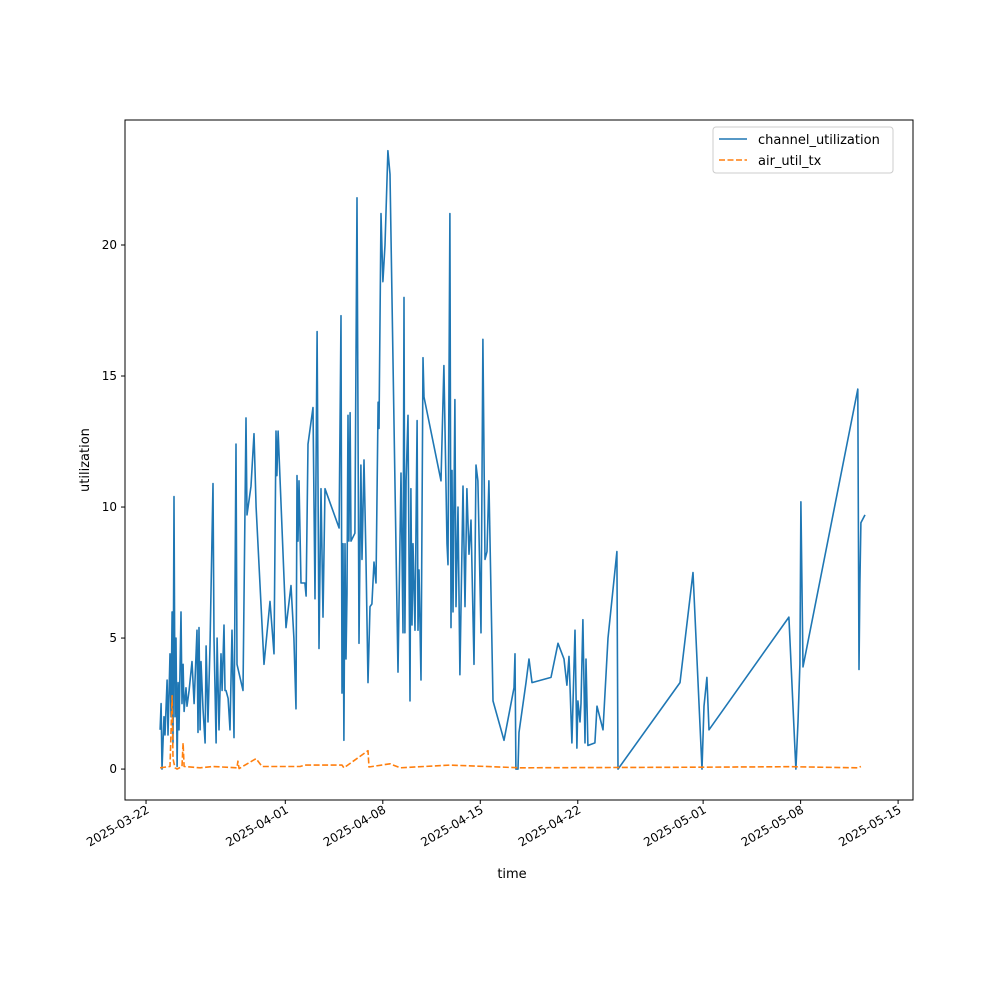 The height and width of the screenshot is (1000, 1000). I want to click on y-tick-label: 15, so click(109, 376).